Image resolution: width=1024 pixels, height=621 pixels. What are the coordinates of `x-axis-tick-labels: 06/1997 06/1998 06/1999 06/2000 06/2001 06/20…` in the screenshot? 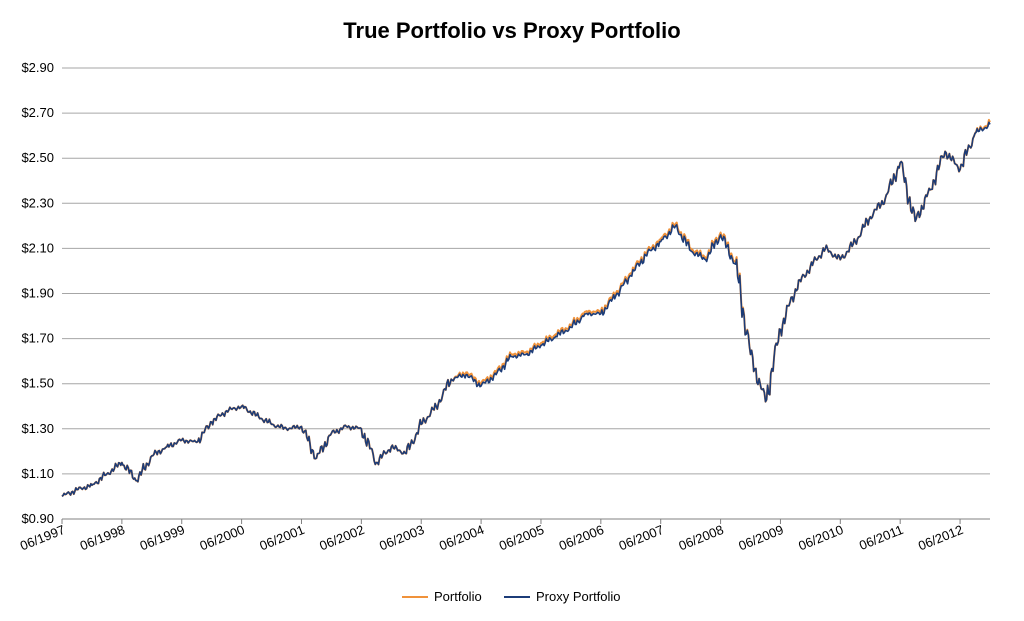 It's located at (491, 536).